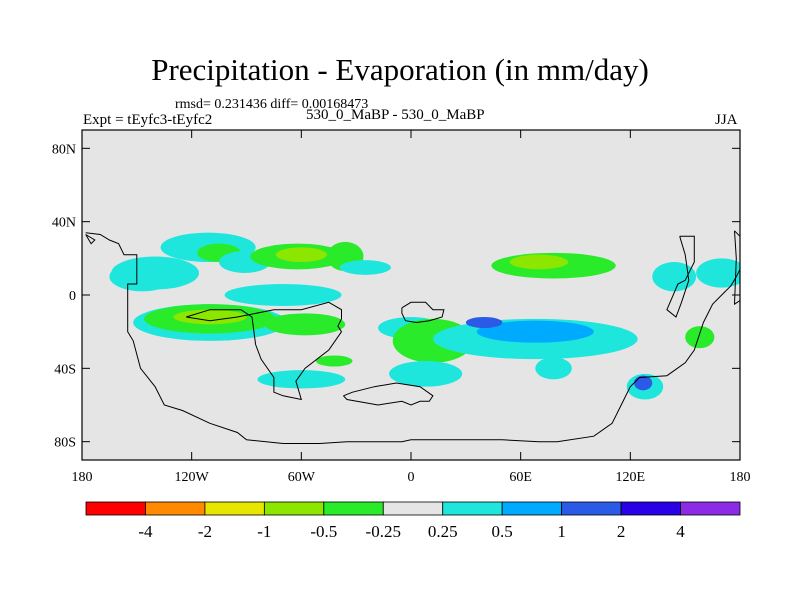 The width and height of the screenshot is (800, 600). What do you see at coordinates (65, 369) in the screenshot?
I see `y-tick-label: 40S` at bounding box center [65, 369].